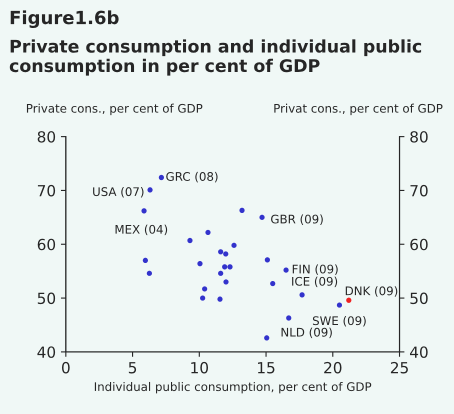 This screenshot has height=414, width=454. What do you see at coordinates (419, 298) in the screenshot?
I see `y2-tick-label: 50` at bounding box center [419, 298].